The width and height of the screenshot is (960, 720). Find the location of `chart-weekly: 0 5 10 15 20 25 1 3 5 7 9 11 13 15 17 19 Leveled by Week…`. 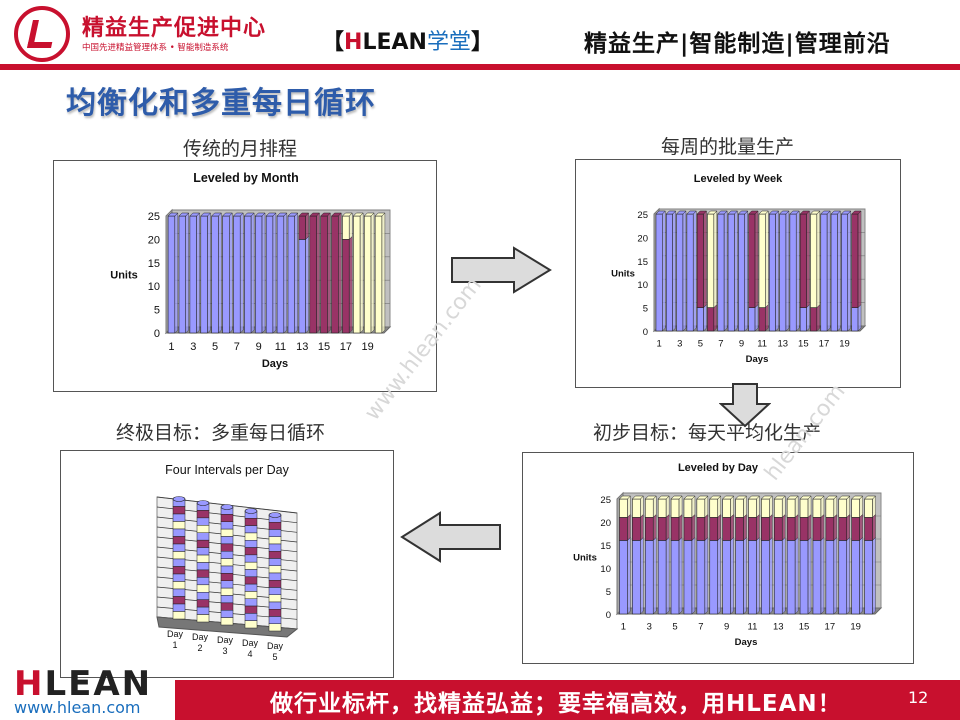

chart-weekly: 0 5 10 15 20 25 1 3 5 7 9 11 13 15 17 19 Leveled by Week… is located at coordinates (738, 273).